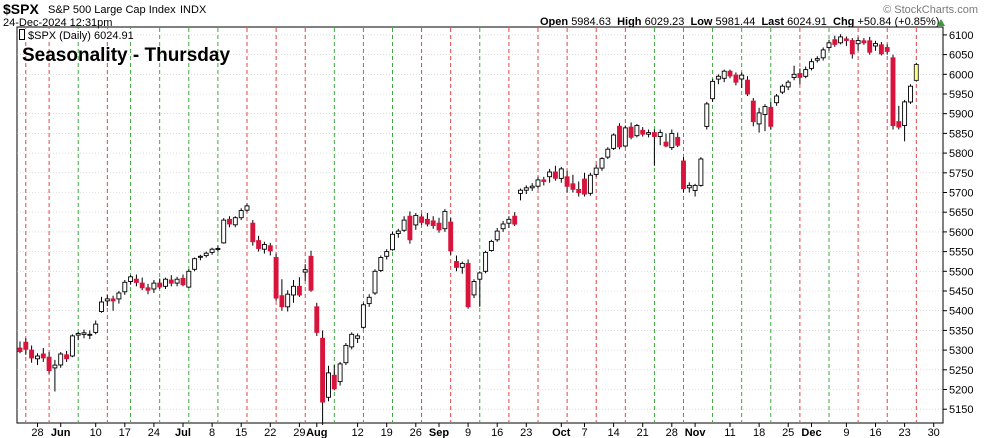  I want to click on date-label: 24-Dec-2024 12:31pm, so click(58, 23).